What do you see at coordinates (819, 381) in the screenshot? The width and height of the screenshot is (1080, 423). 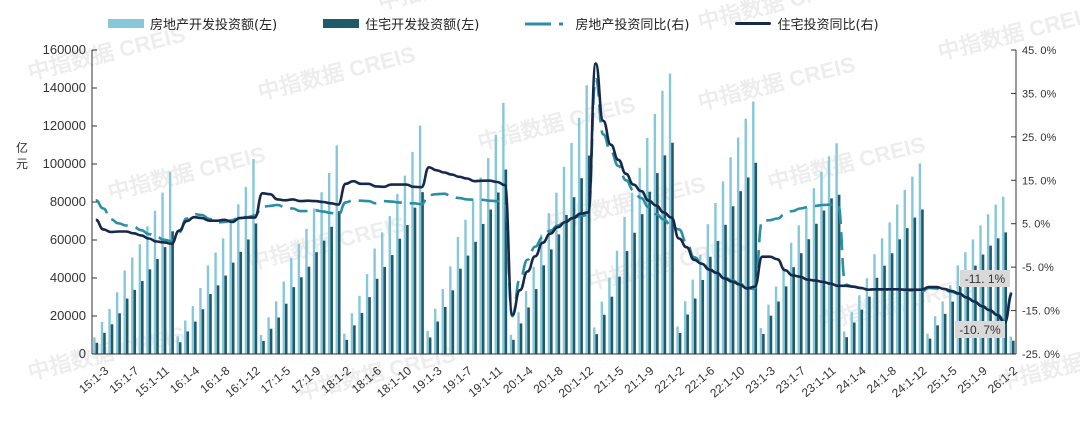 I see `x-tick-label: 23:1-11` at bounding box center [819, 381].